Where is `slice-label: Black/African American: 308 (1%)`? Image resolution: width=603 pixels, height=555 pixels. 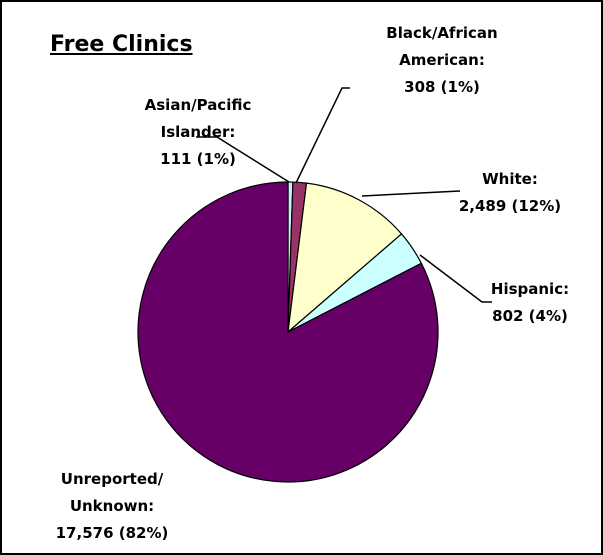 slice-label: Black/African American: 308 (1%) is located at coordinates (442, 60).